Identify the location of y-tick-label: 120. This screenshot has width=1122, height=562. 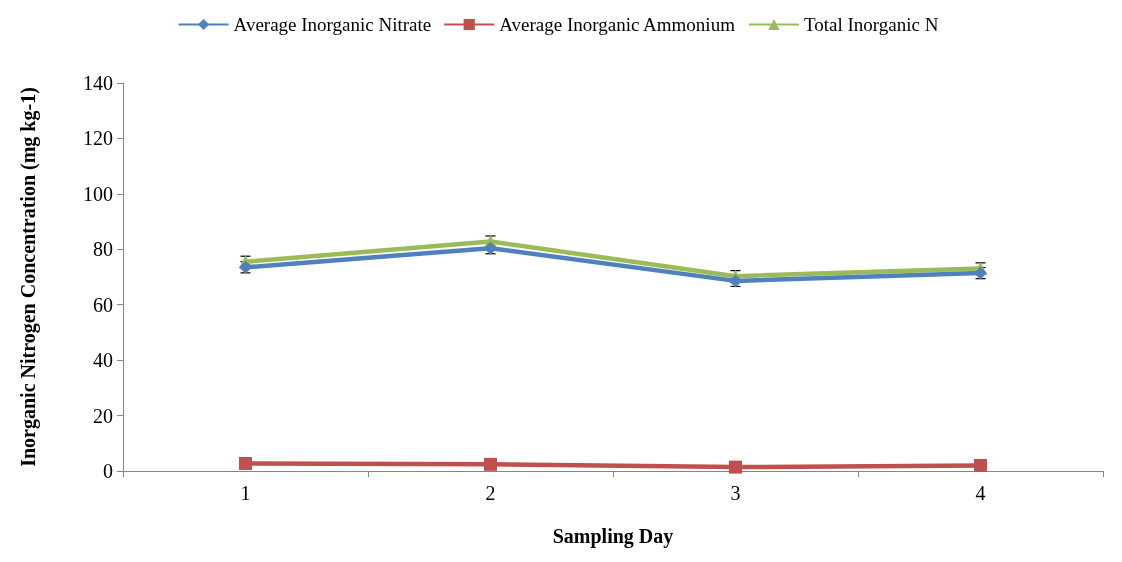
(98, 138).